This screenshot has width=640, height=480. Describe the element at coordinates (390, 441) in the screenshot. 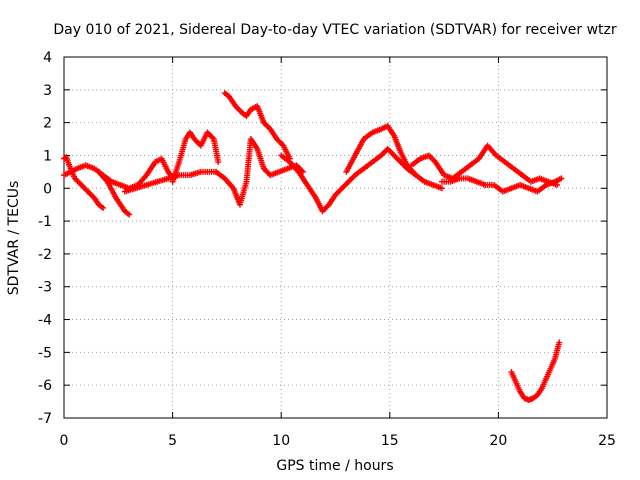

I see `x-tick-label: 15` at that location.